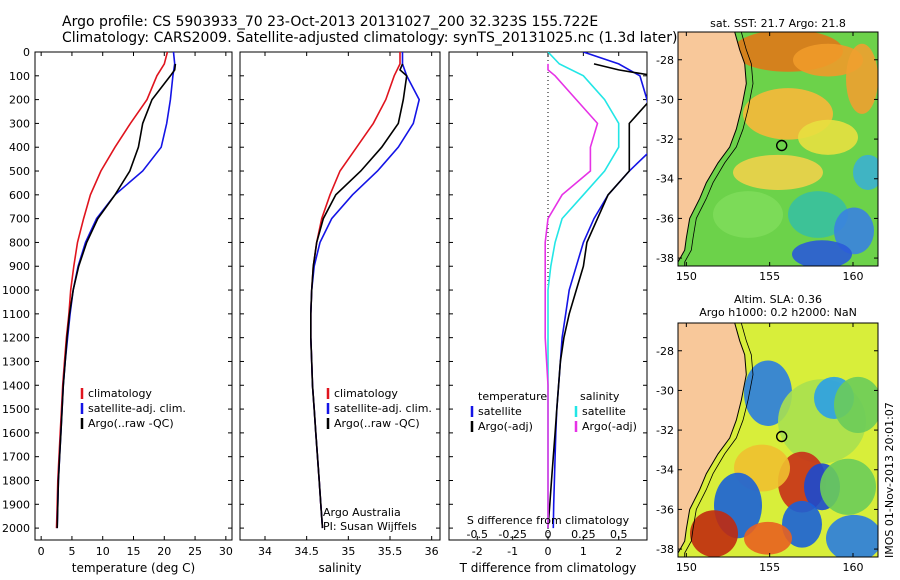  I want to click on lon-tick-label: 150, so click(686, 276).